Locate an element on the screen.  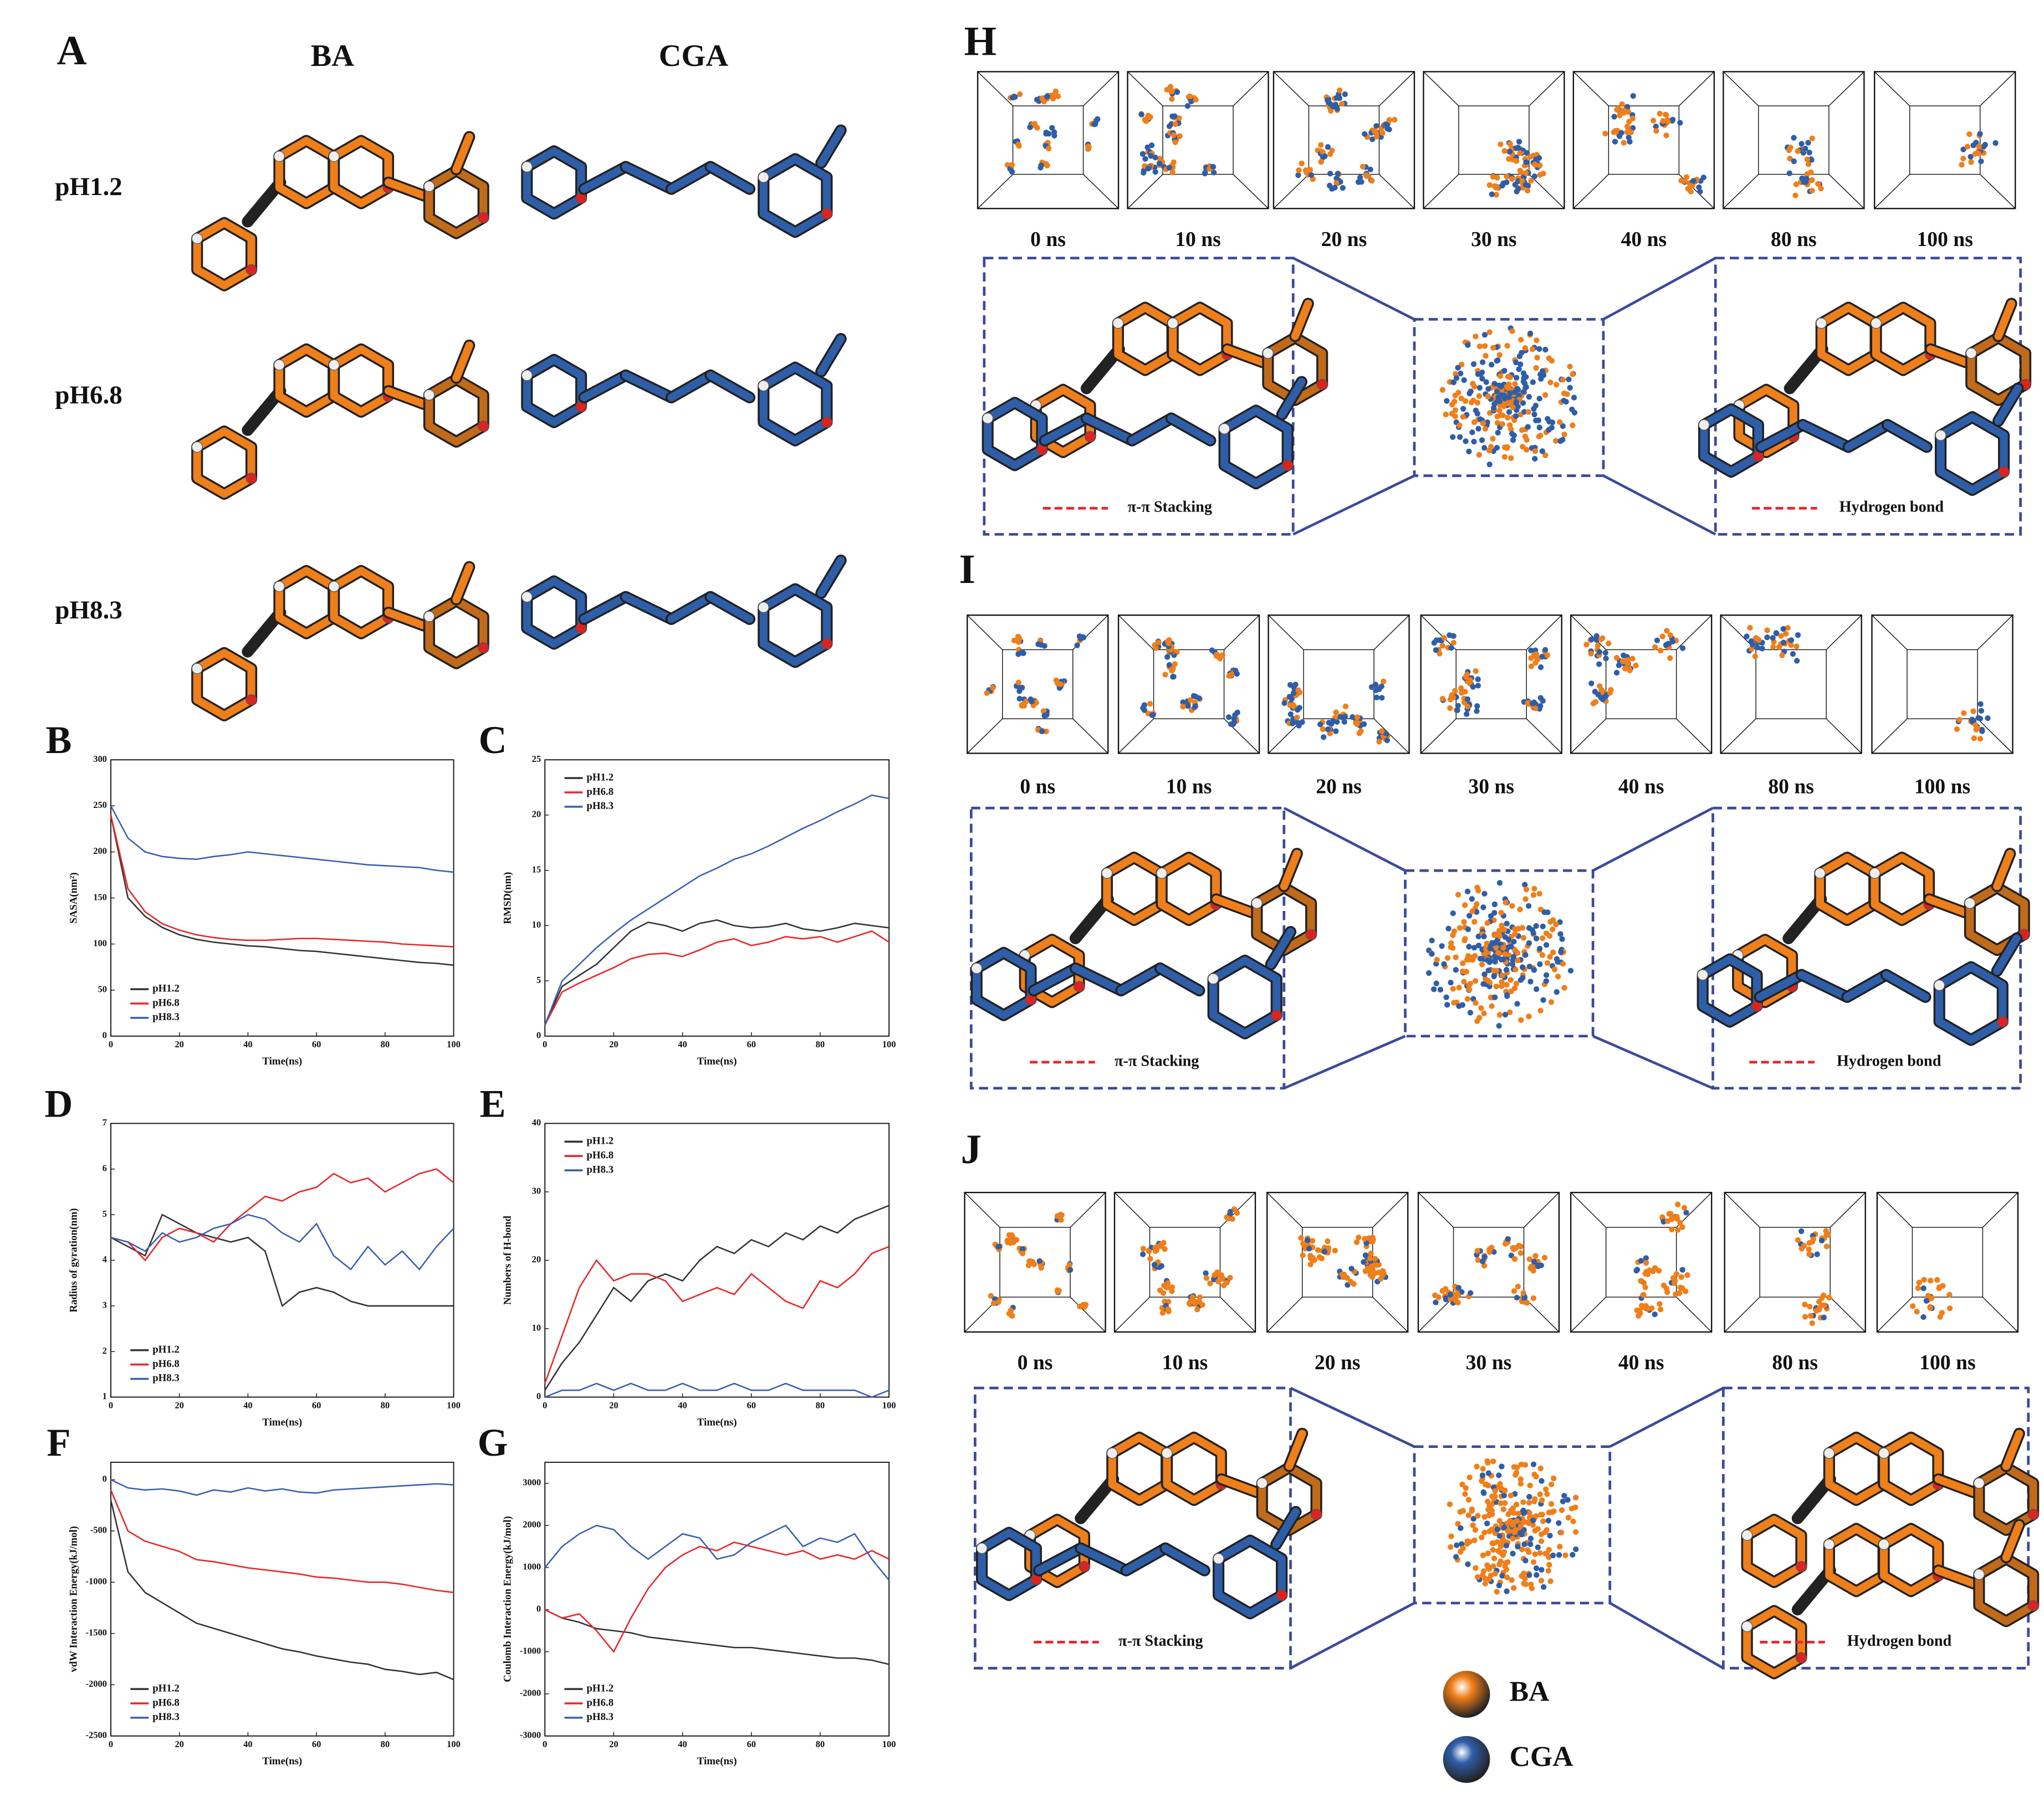
time-label: 0 ns is located at coordinates (1037, 786).